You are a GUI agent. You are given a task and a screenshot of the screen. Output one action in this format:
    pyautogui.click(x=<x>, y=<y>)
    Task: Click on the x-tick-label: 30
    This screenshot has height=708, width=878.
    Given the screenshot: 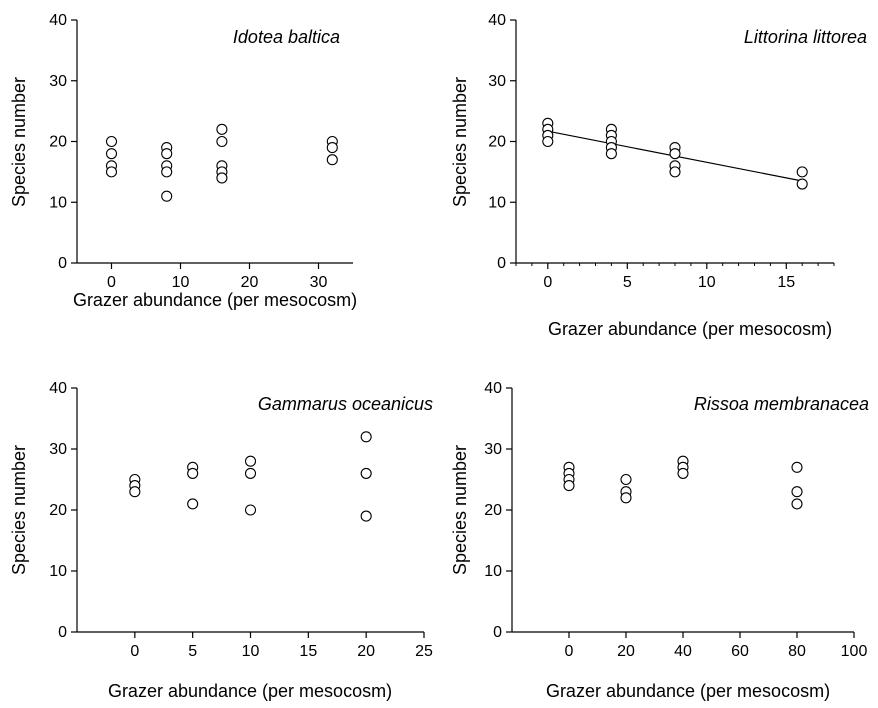 What is the action you would take?
    pyautogui.click(x=319, y=282)
    